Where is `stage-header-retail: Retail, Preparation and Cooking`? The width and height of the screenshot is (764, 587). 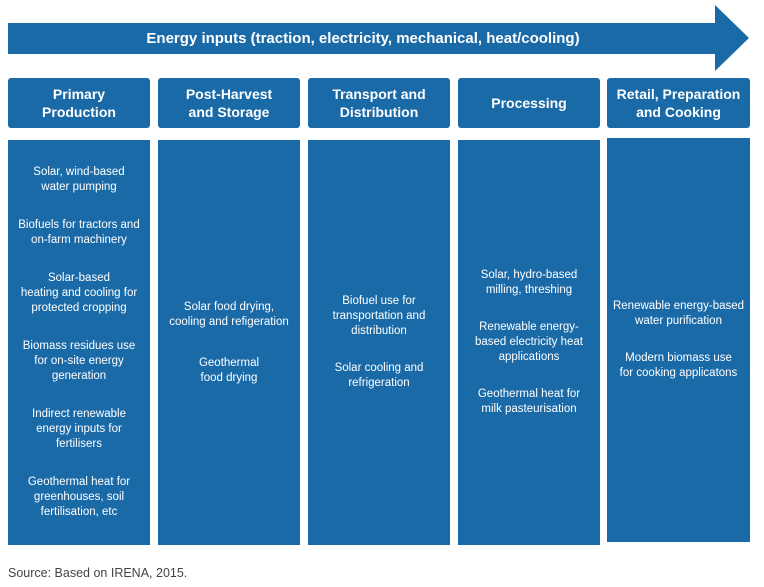 stage-header-retail: Retail, Preparation and Cooking is located at coordinates (678, 103).